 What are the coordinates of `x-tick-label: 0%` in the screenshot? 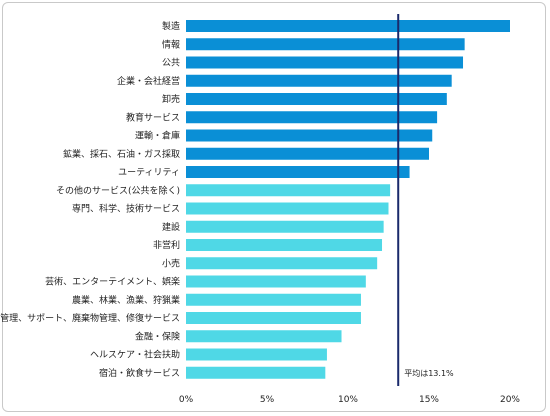 It's located at (186, 400).